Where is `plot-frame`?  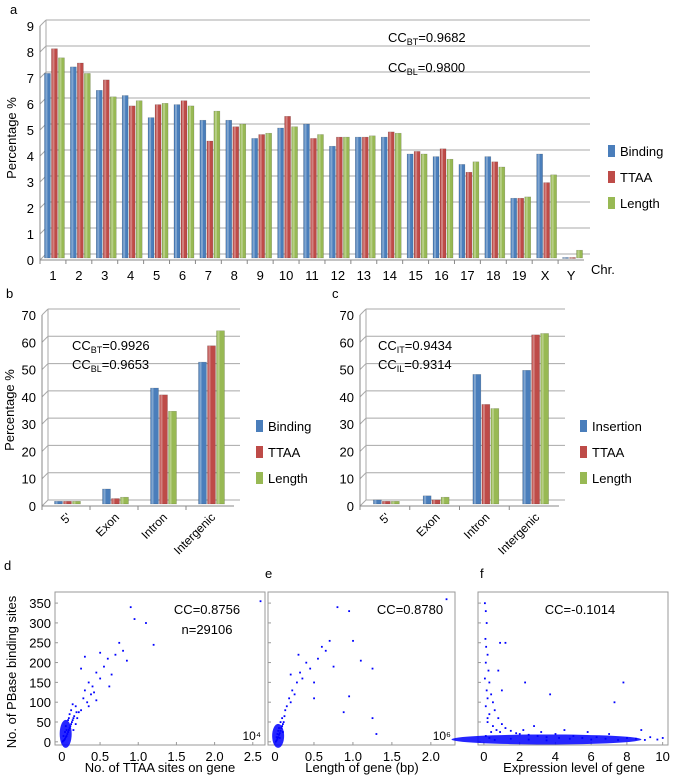
plot-frame is located at coordinates (160, 668).